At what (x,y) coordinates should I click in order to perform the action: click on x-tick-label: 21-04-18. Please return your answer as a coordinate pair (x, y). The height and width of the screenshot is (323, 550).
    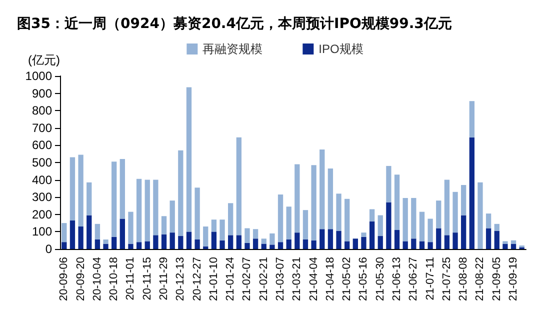
    Looking at the image, I should click on (330, 279).